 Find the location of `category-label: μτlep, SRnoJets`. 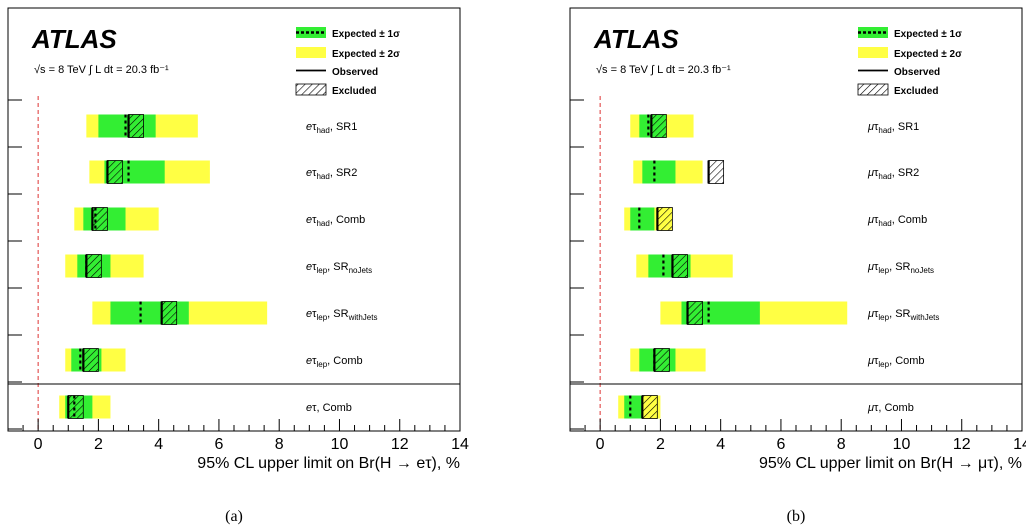

category-label: μτlep, SRnoJets is located at coordinates (900, 268).